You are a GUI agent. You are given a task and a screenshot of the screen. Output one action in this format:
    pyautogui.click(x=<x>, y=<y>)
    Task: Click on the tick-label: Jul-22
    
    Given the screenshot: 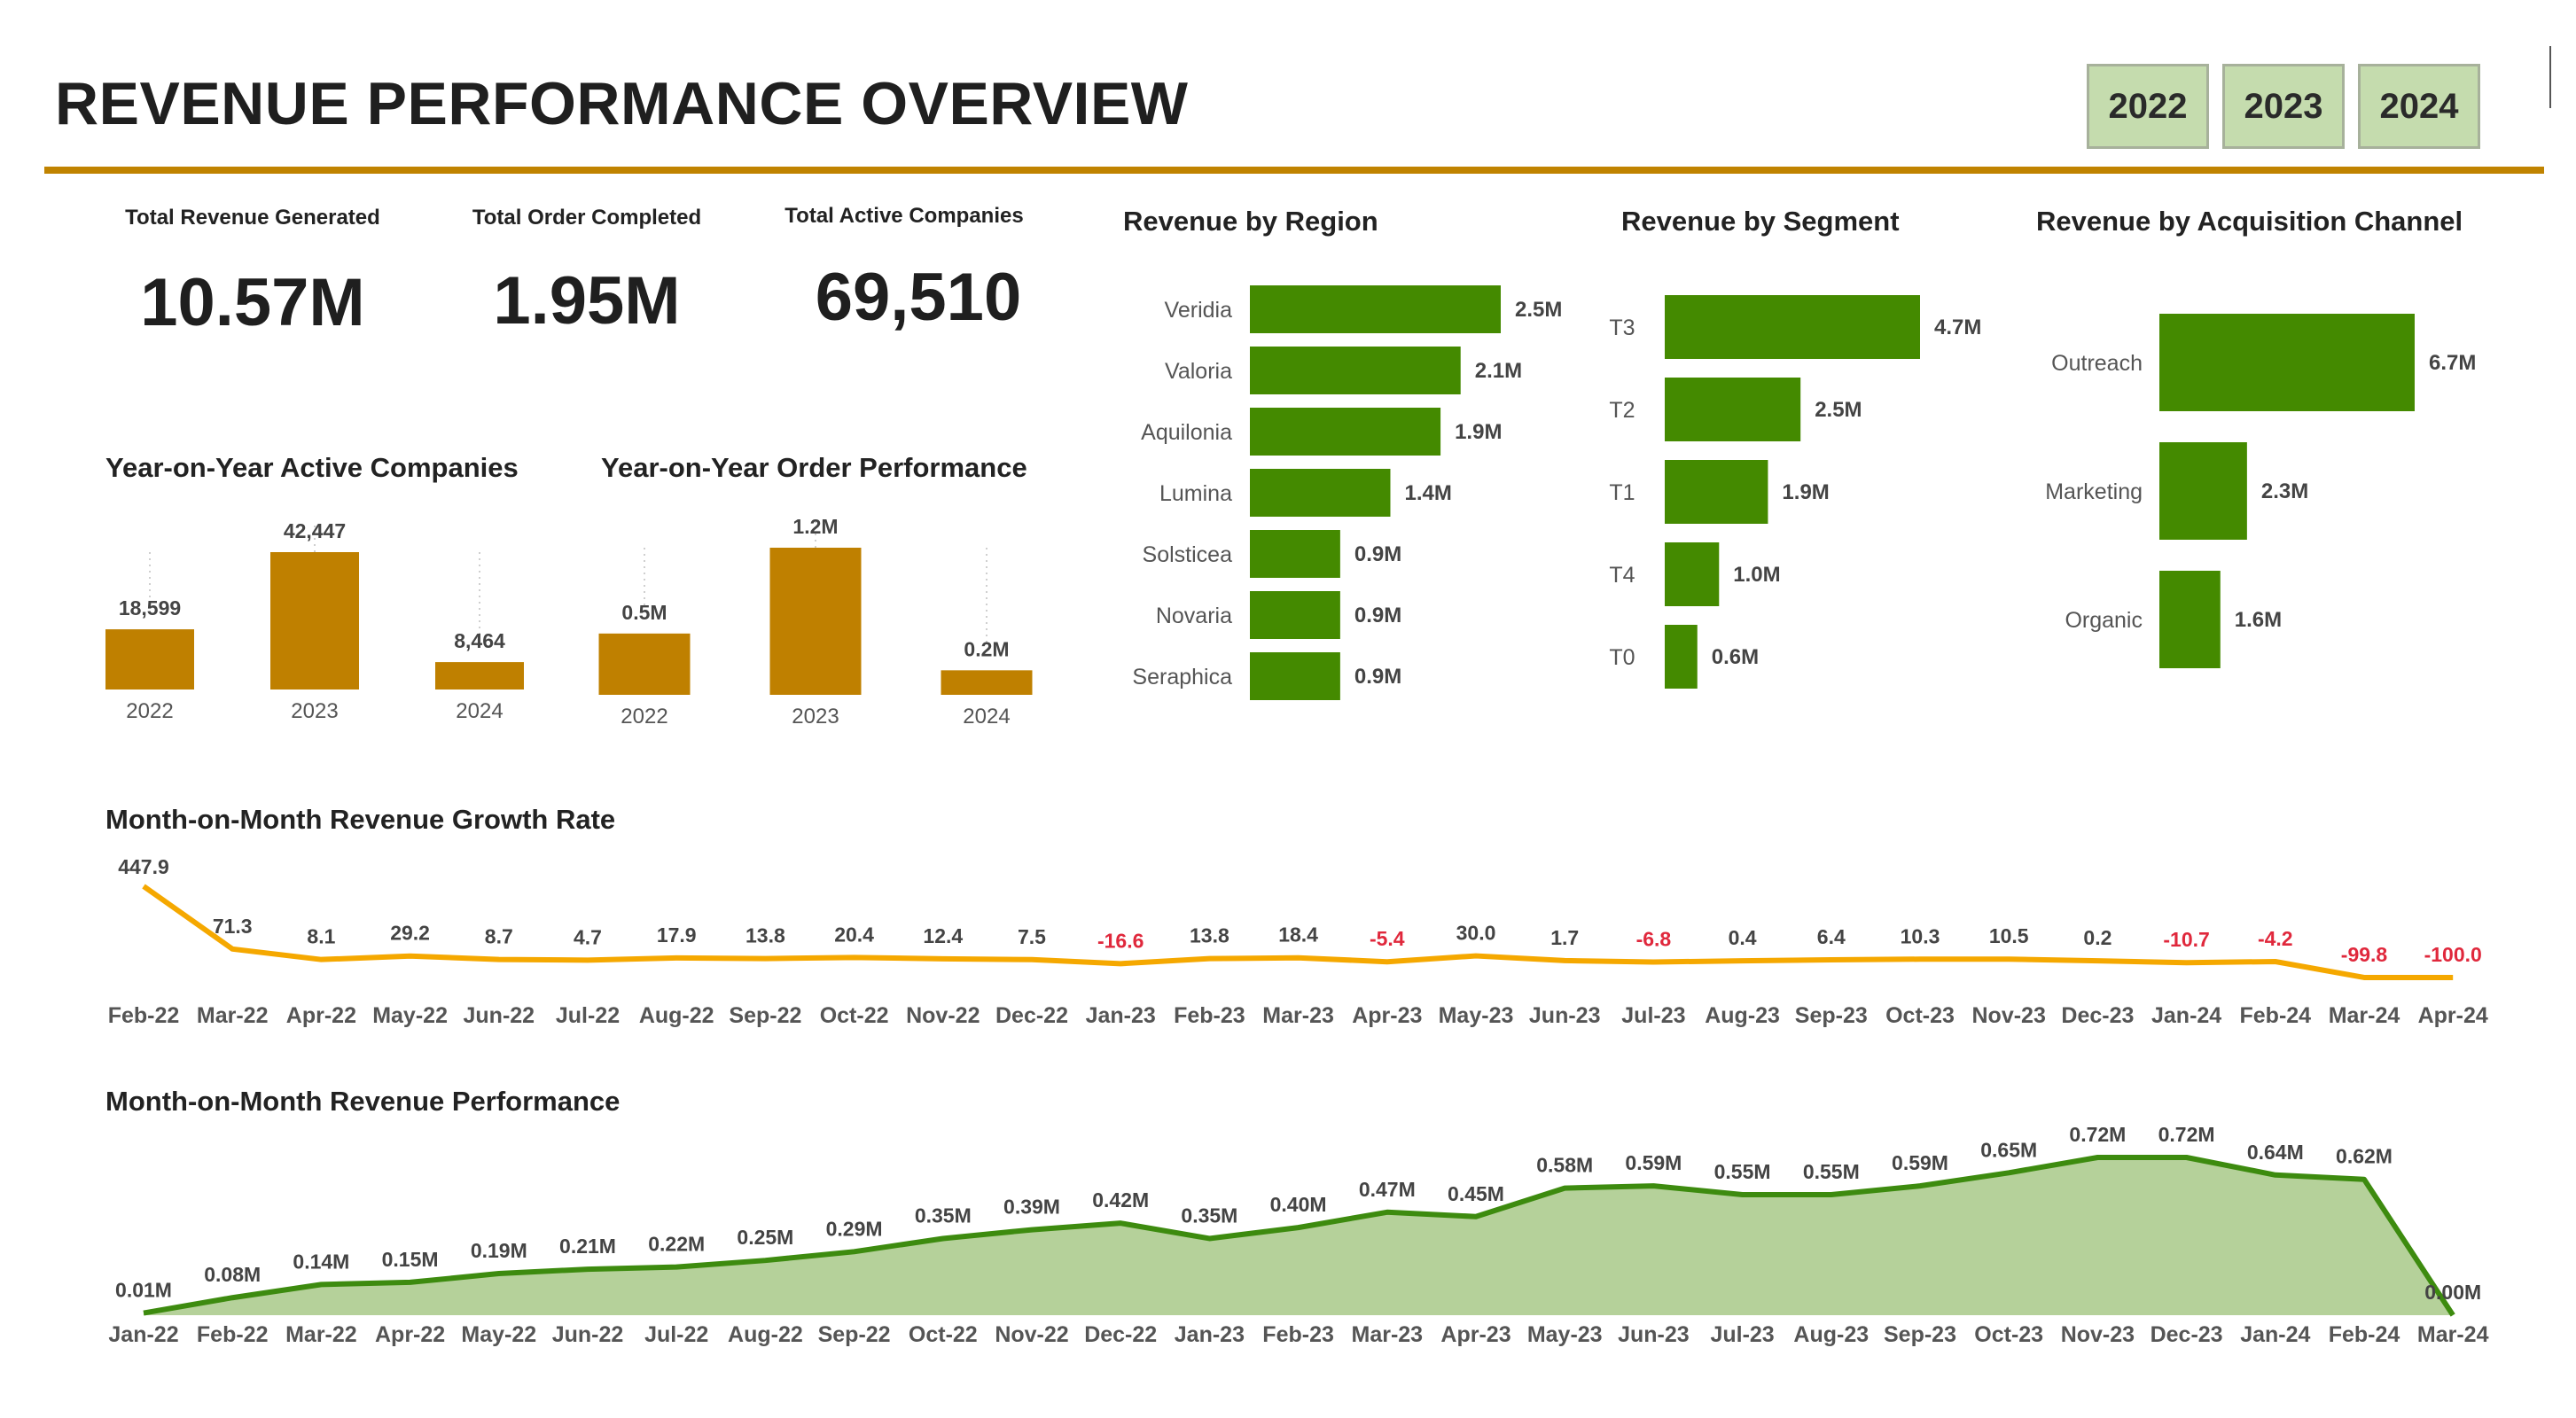 What is the action you would take?
    pyautogui.click(x=676, y=1334)
    